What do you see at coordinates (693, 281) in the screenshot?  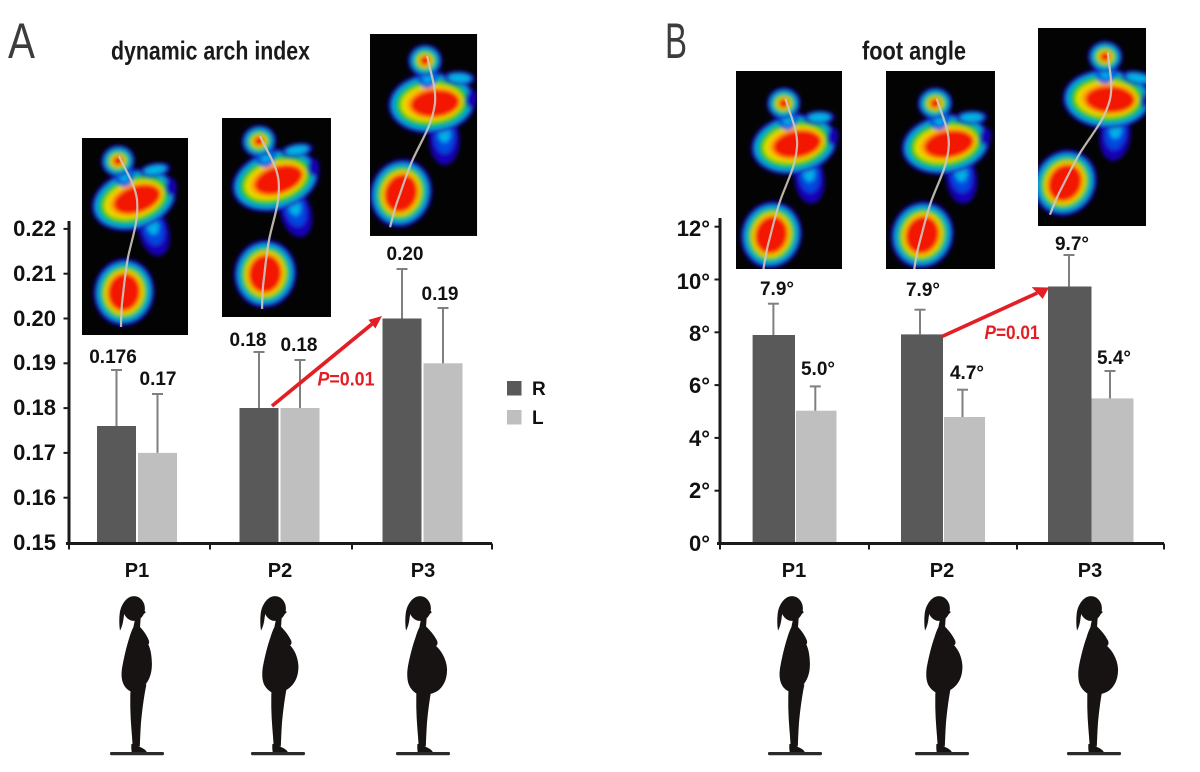 I see `svg-text: 10°` at bounding box center [693, 281].